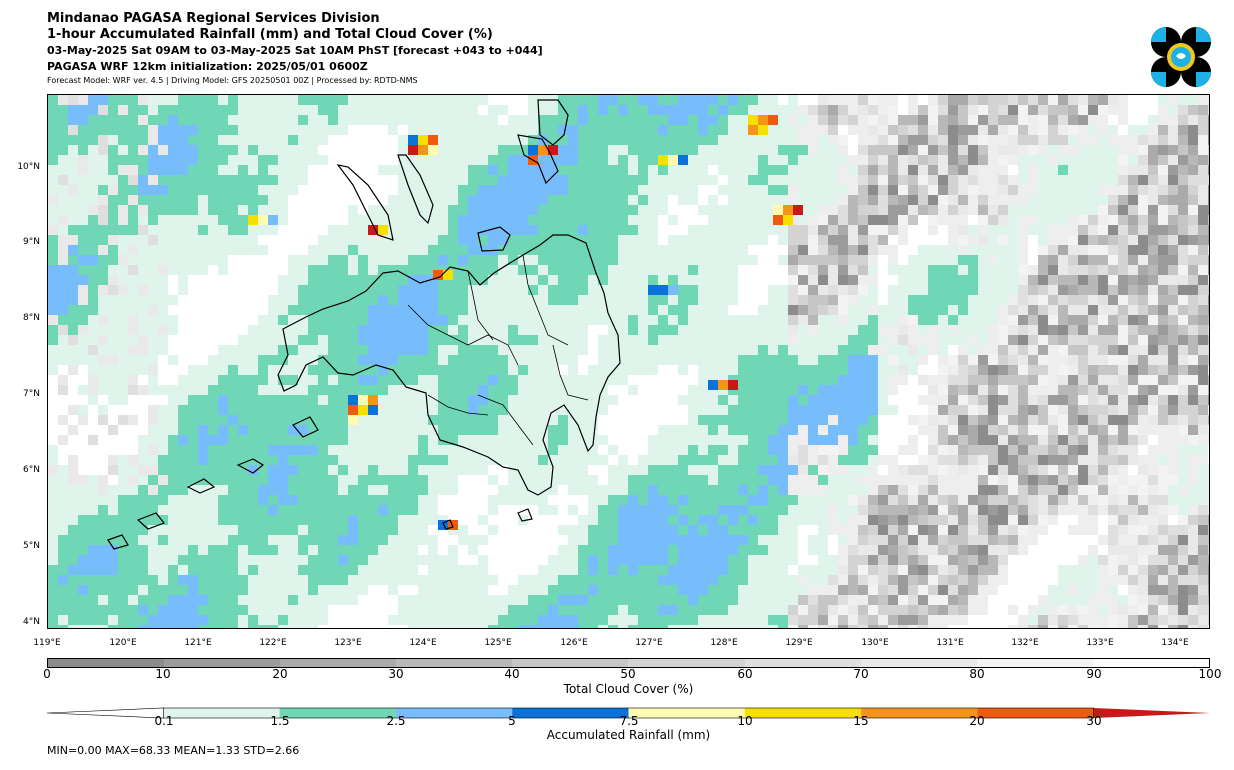 This screenshot has width=1234, height=770. I want to click on cloud-tick: 30, so click(396, 674).